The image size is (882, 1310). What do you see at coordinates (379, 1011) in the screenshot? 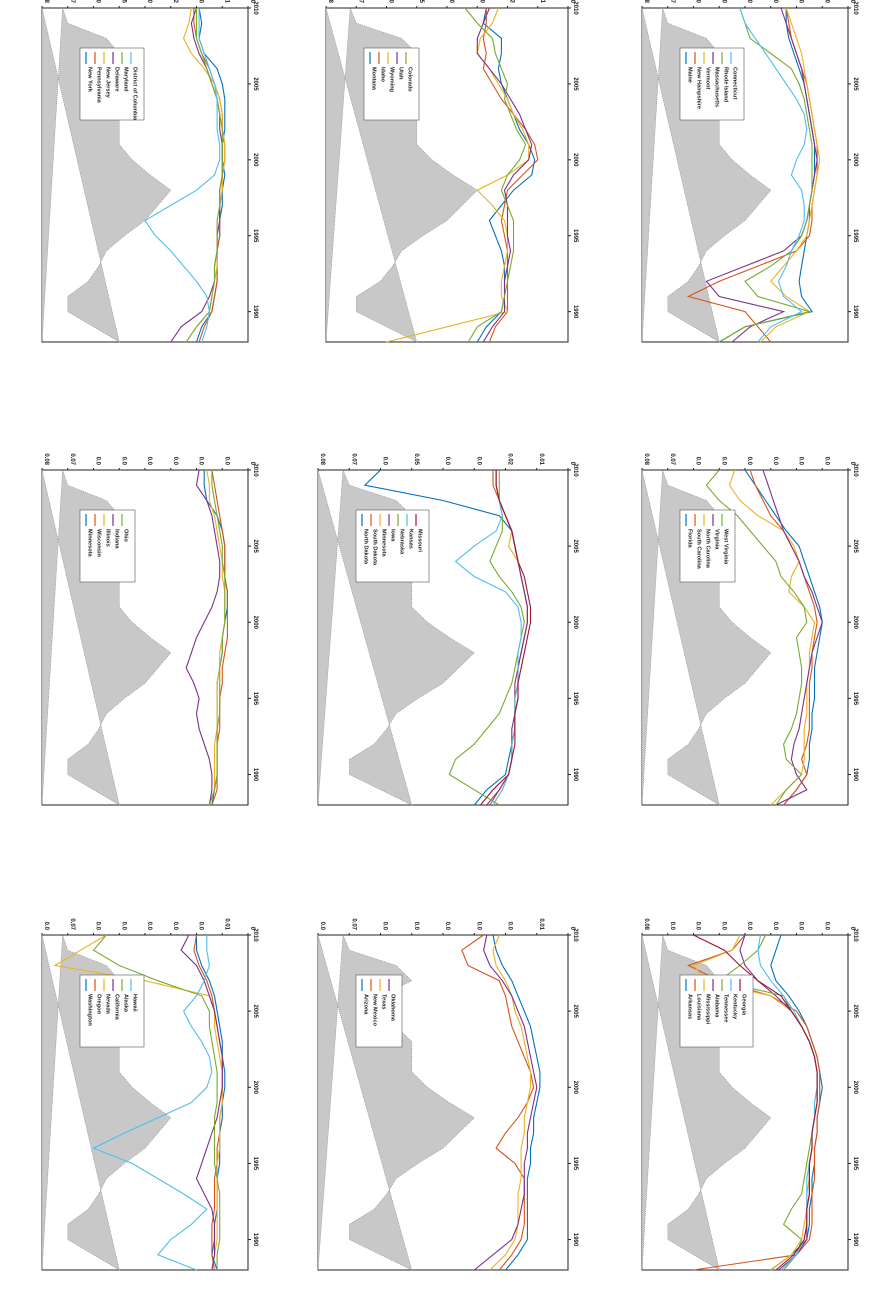
I see `legend: Arizona New Mexico Texas Oklahoma` at bounding box center [379, 1011].